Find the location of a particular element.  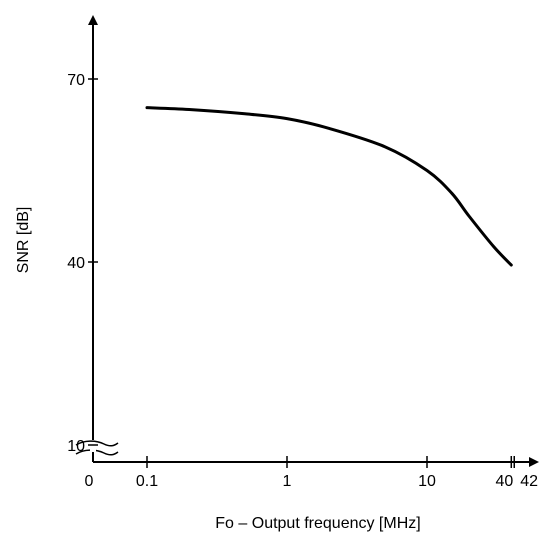

axis-break-mark-upper is located at coordinates (97, 443).